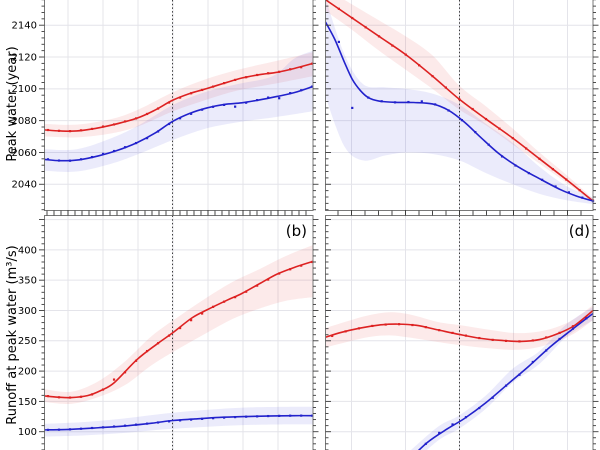  What do you see at coordinates (27, 281) in the screenshot?
I see `y-tick-label: 350` at bounding box center [27, 281].